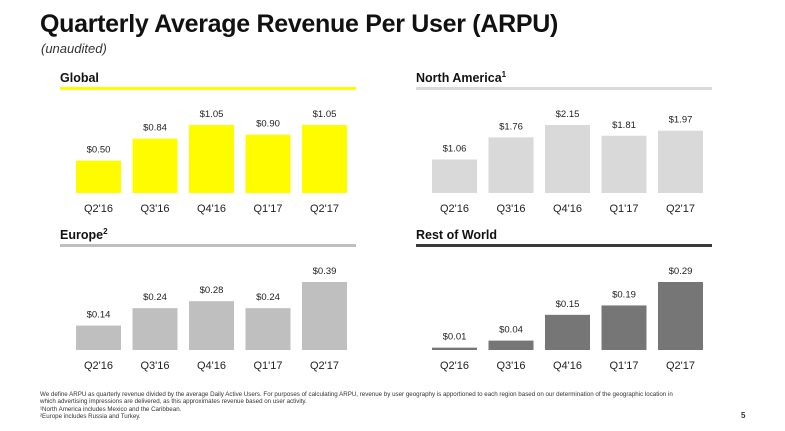  Describe the element at coordinates (74, 48) in the screenshot. I see `page-subtitle: (unaudited)` at that location.